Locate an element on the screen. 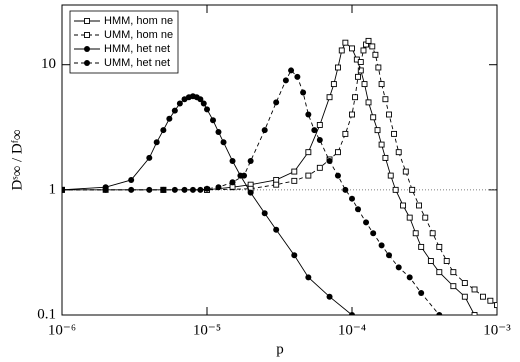 Image resolution: width=520 pixels, height=362 pixels. legend-label: UMM, hom ne is located at coordinates (138, 35).